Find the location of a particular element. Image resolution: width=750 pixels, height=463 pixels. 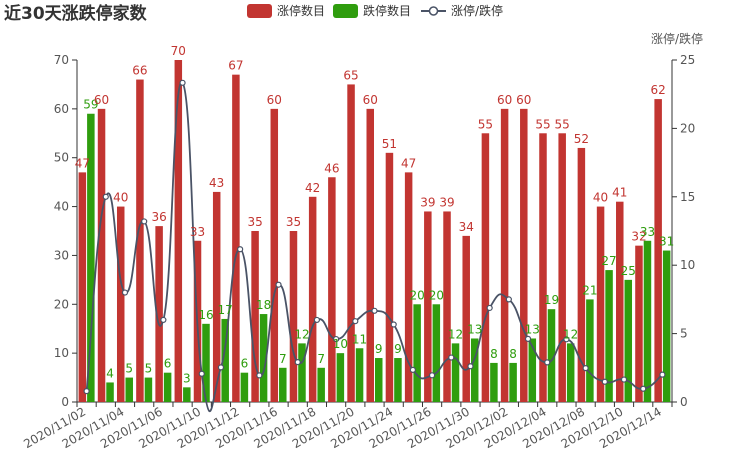

data-label-limit-up: 40 is located at coordinates (120, 198).